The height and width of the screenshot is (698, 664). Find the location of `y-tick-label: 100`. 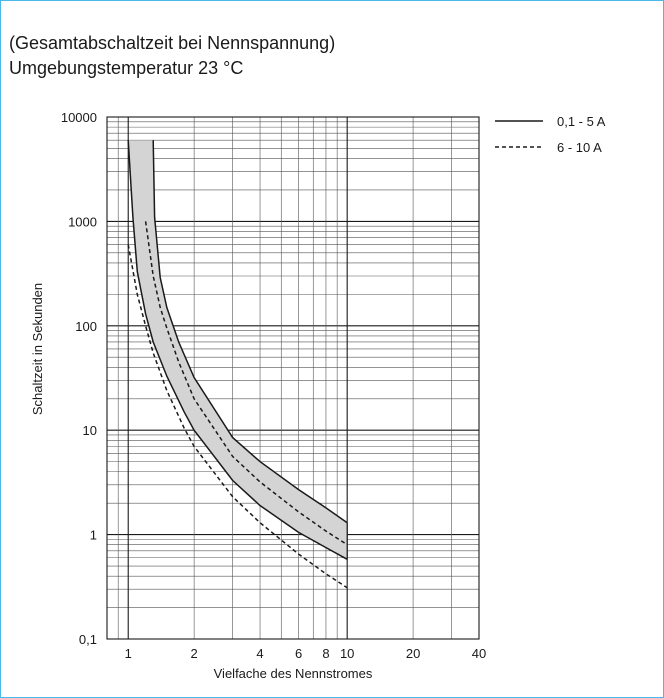

y-tick-label: 100 is located at coordinates (86, 326).